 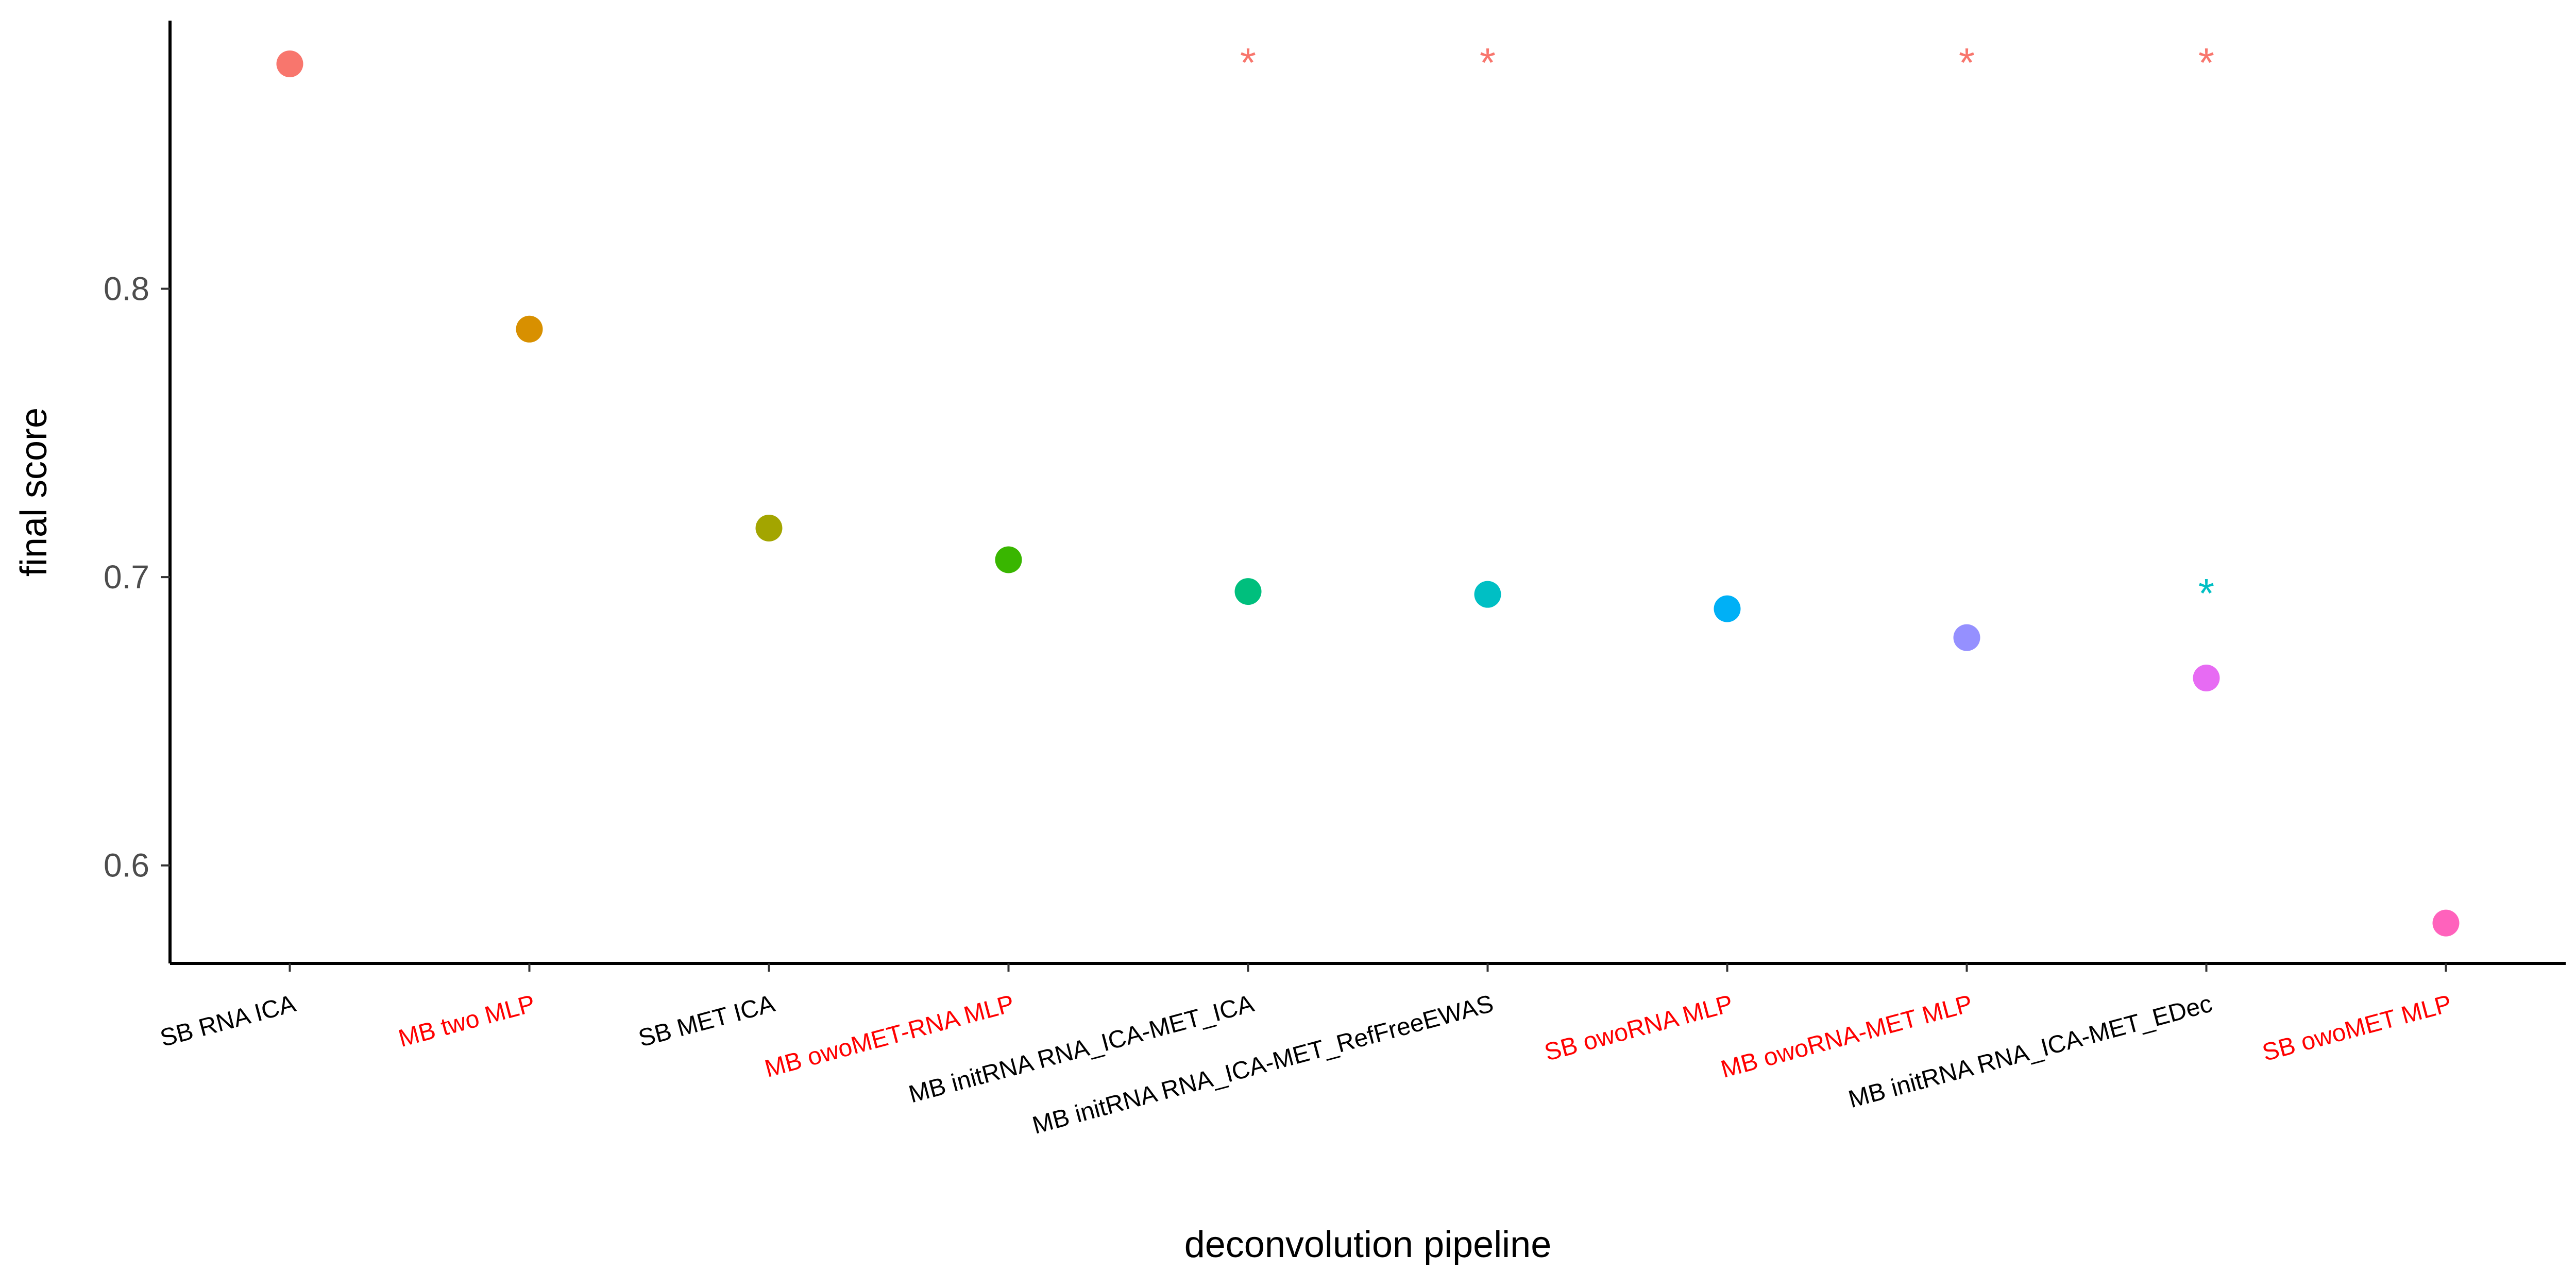 I want to click on y-tick-label: 0.6, so click(x=127, y=865).